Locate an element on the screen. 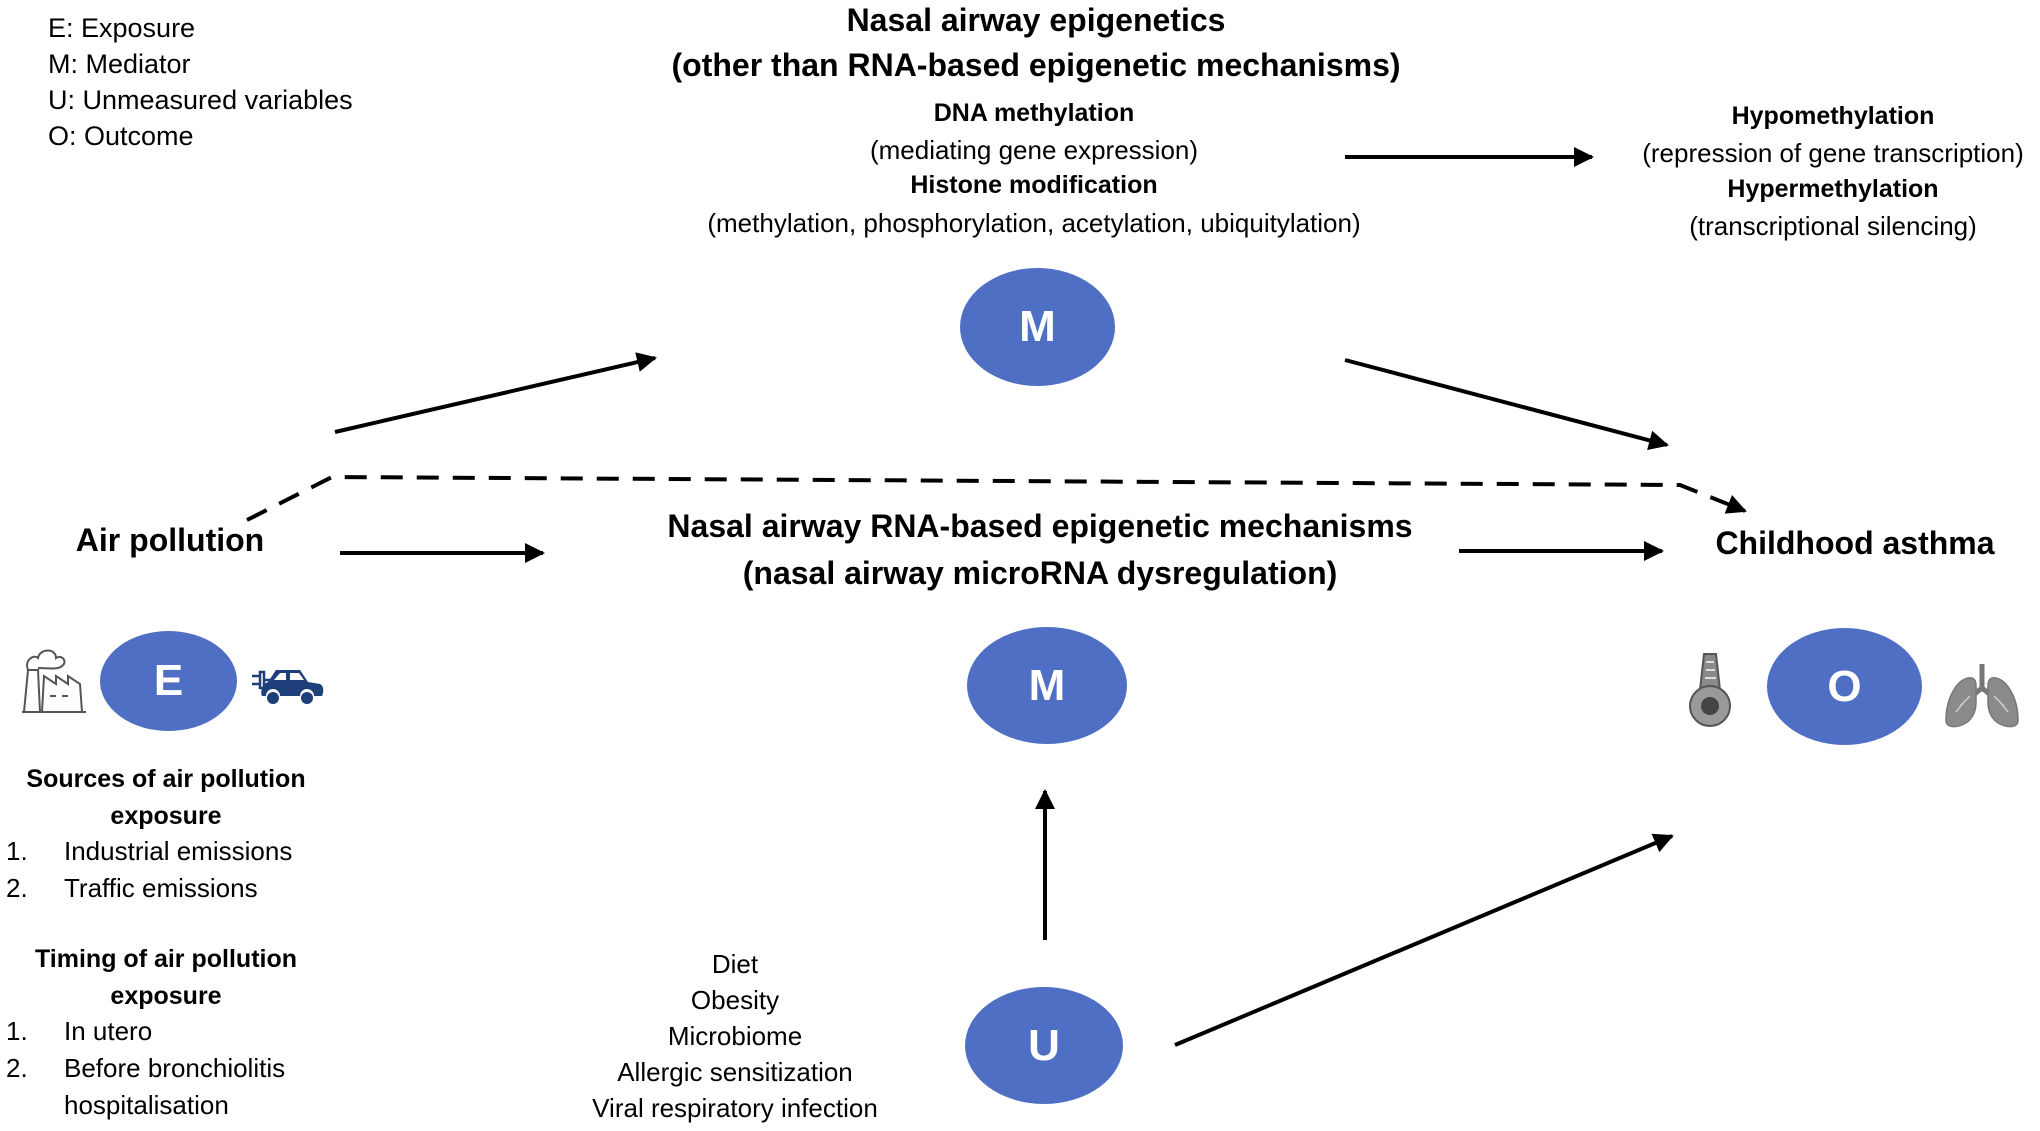 This screenshot has width=2040, height=1131. hypomethylation-label: Hypomethylation is located at coordinates (1833, 116).